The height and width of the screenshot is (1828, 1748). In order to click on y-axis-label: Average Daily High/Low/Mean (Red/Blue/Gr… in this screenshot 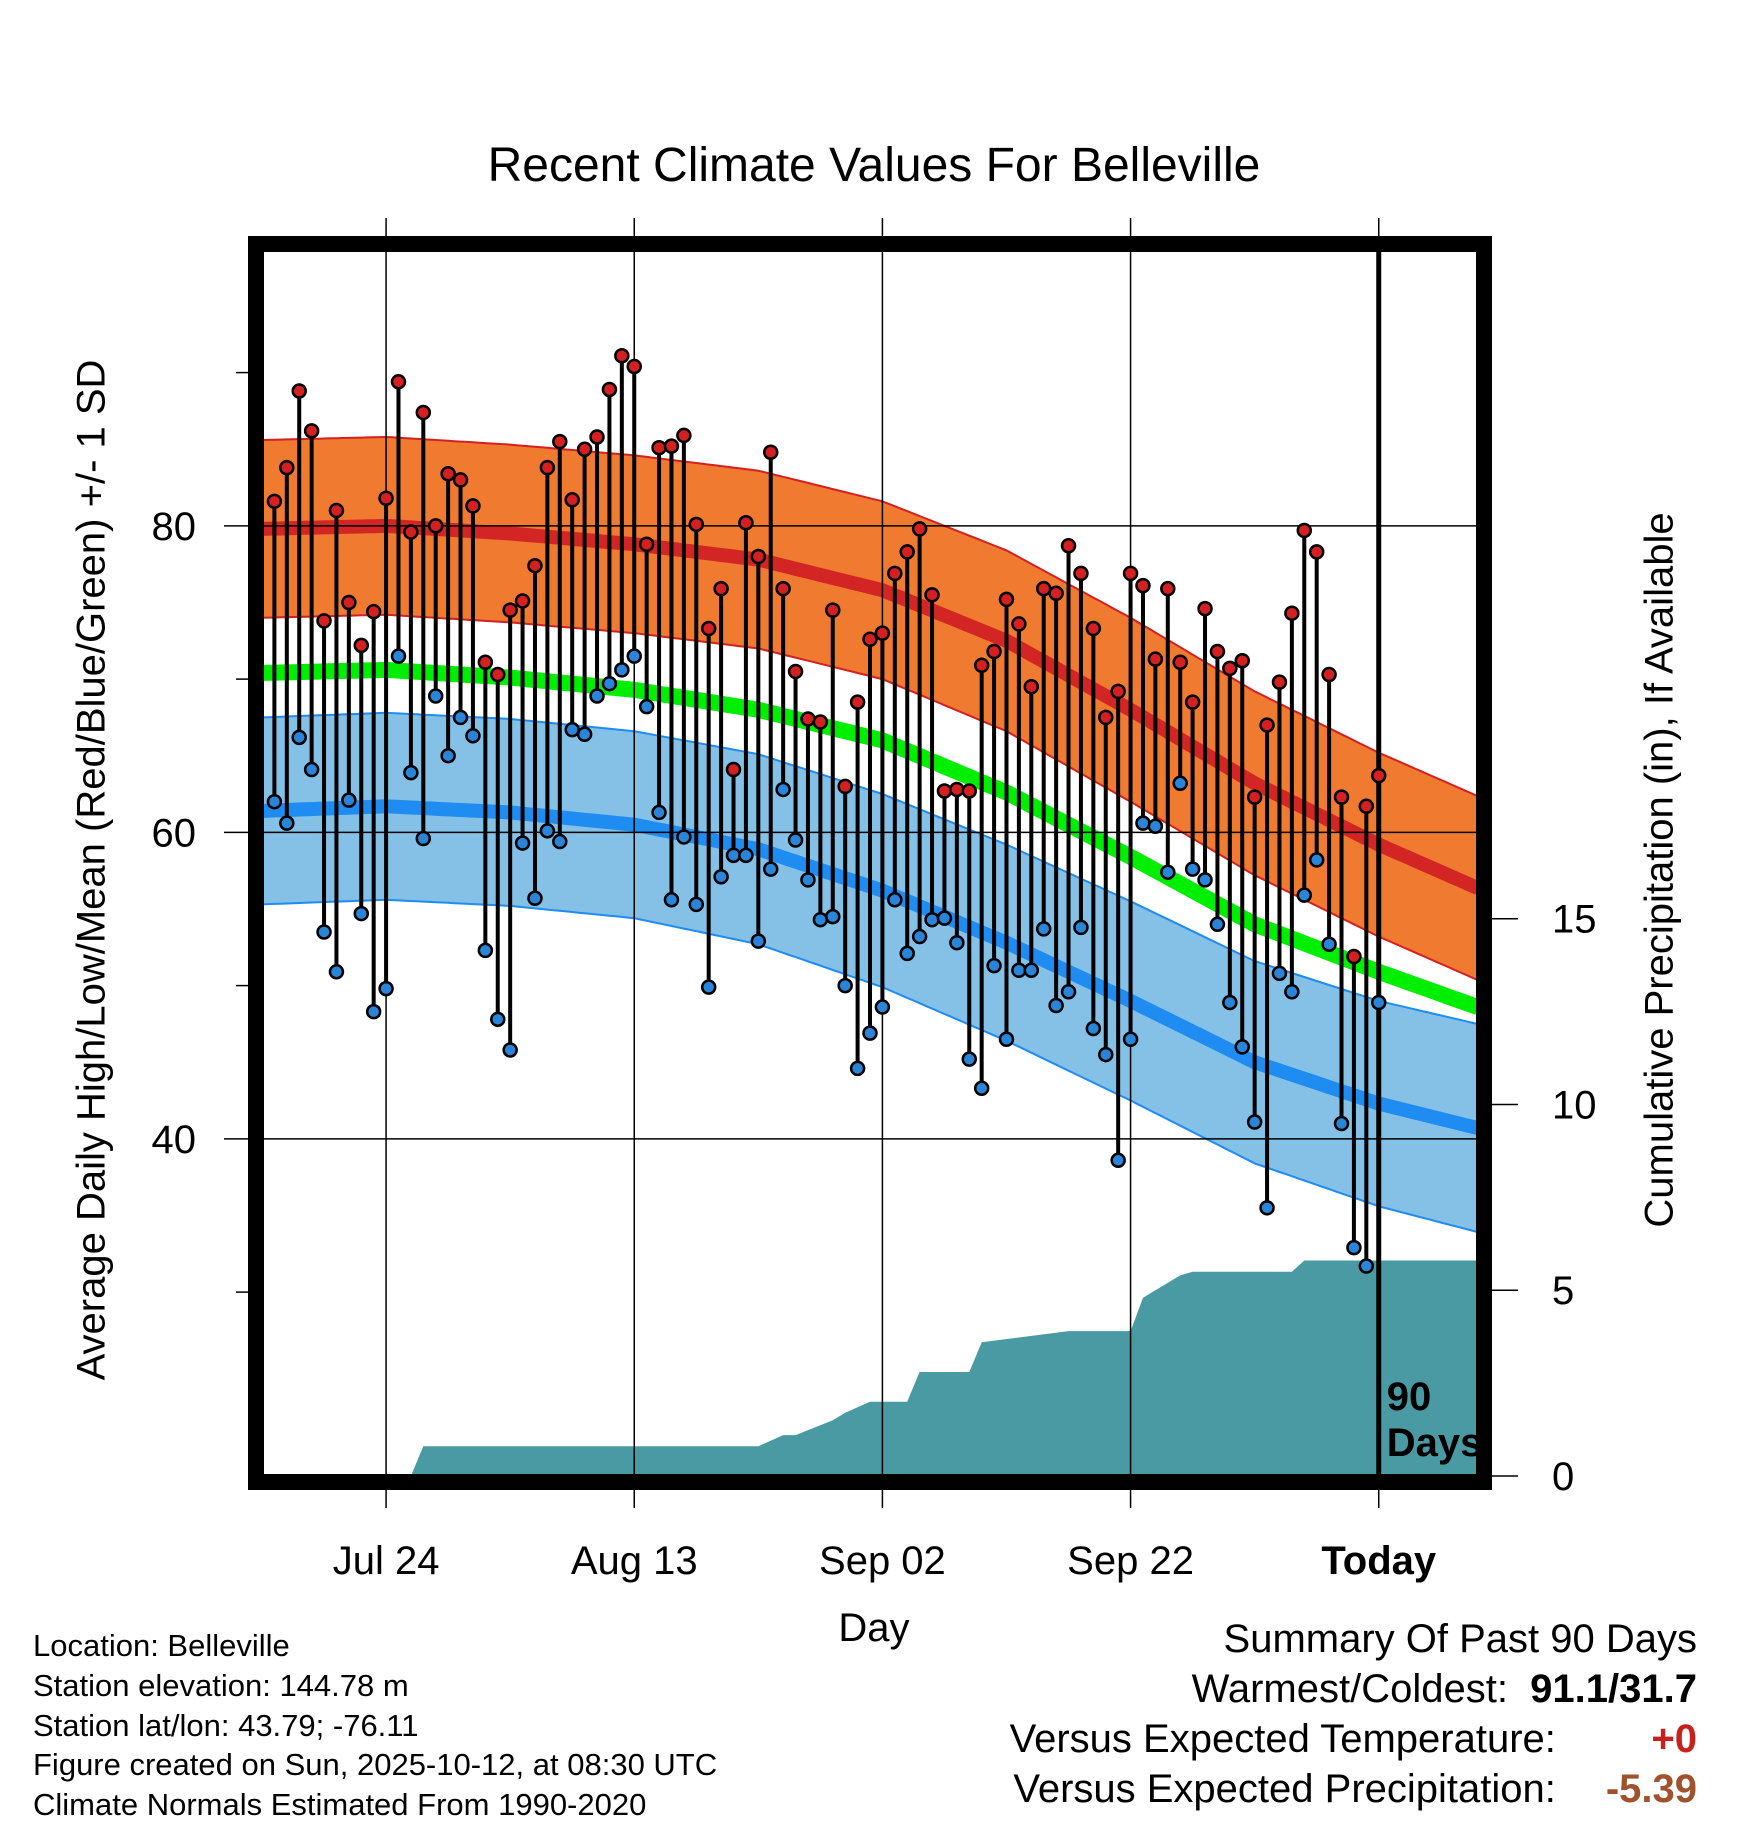, I will do `click(91, 870)`.